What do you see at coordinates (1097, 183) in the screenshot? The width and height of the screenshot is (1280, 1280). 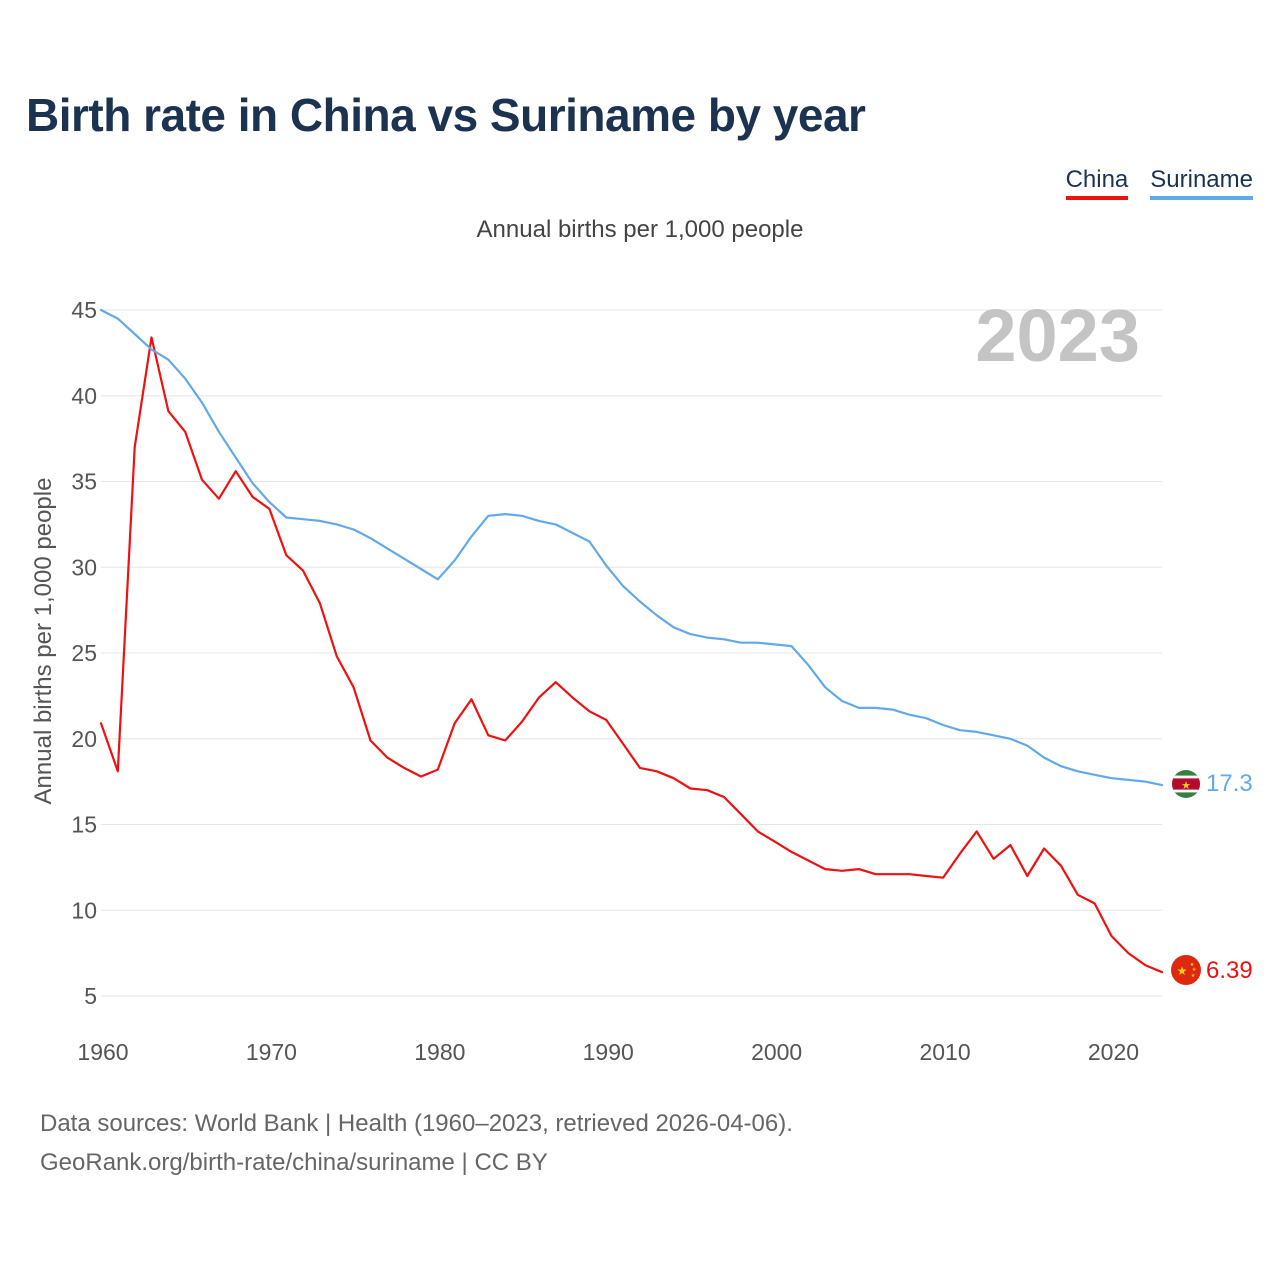 I see `legend-item-china: China` at bounding box center [1097, 183].